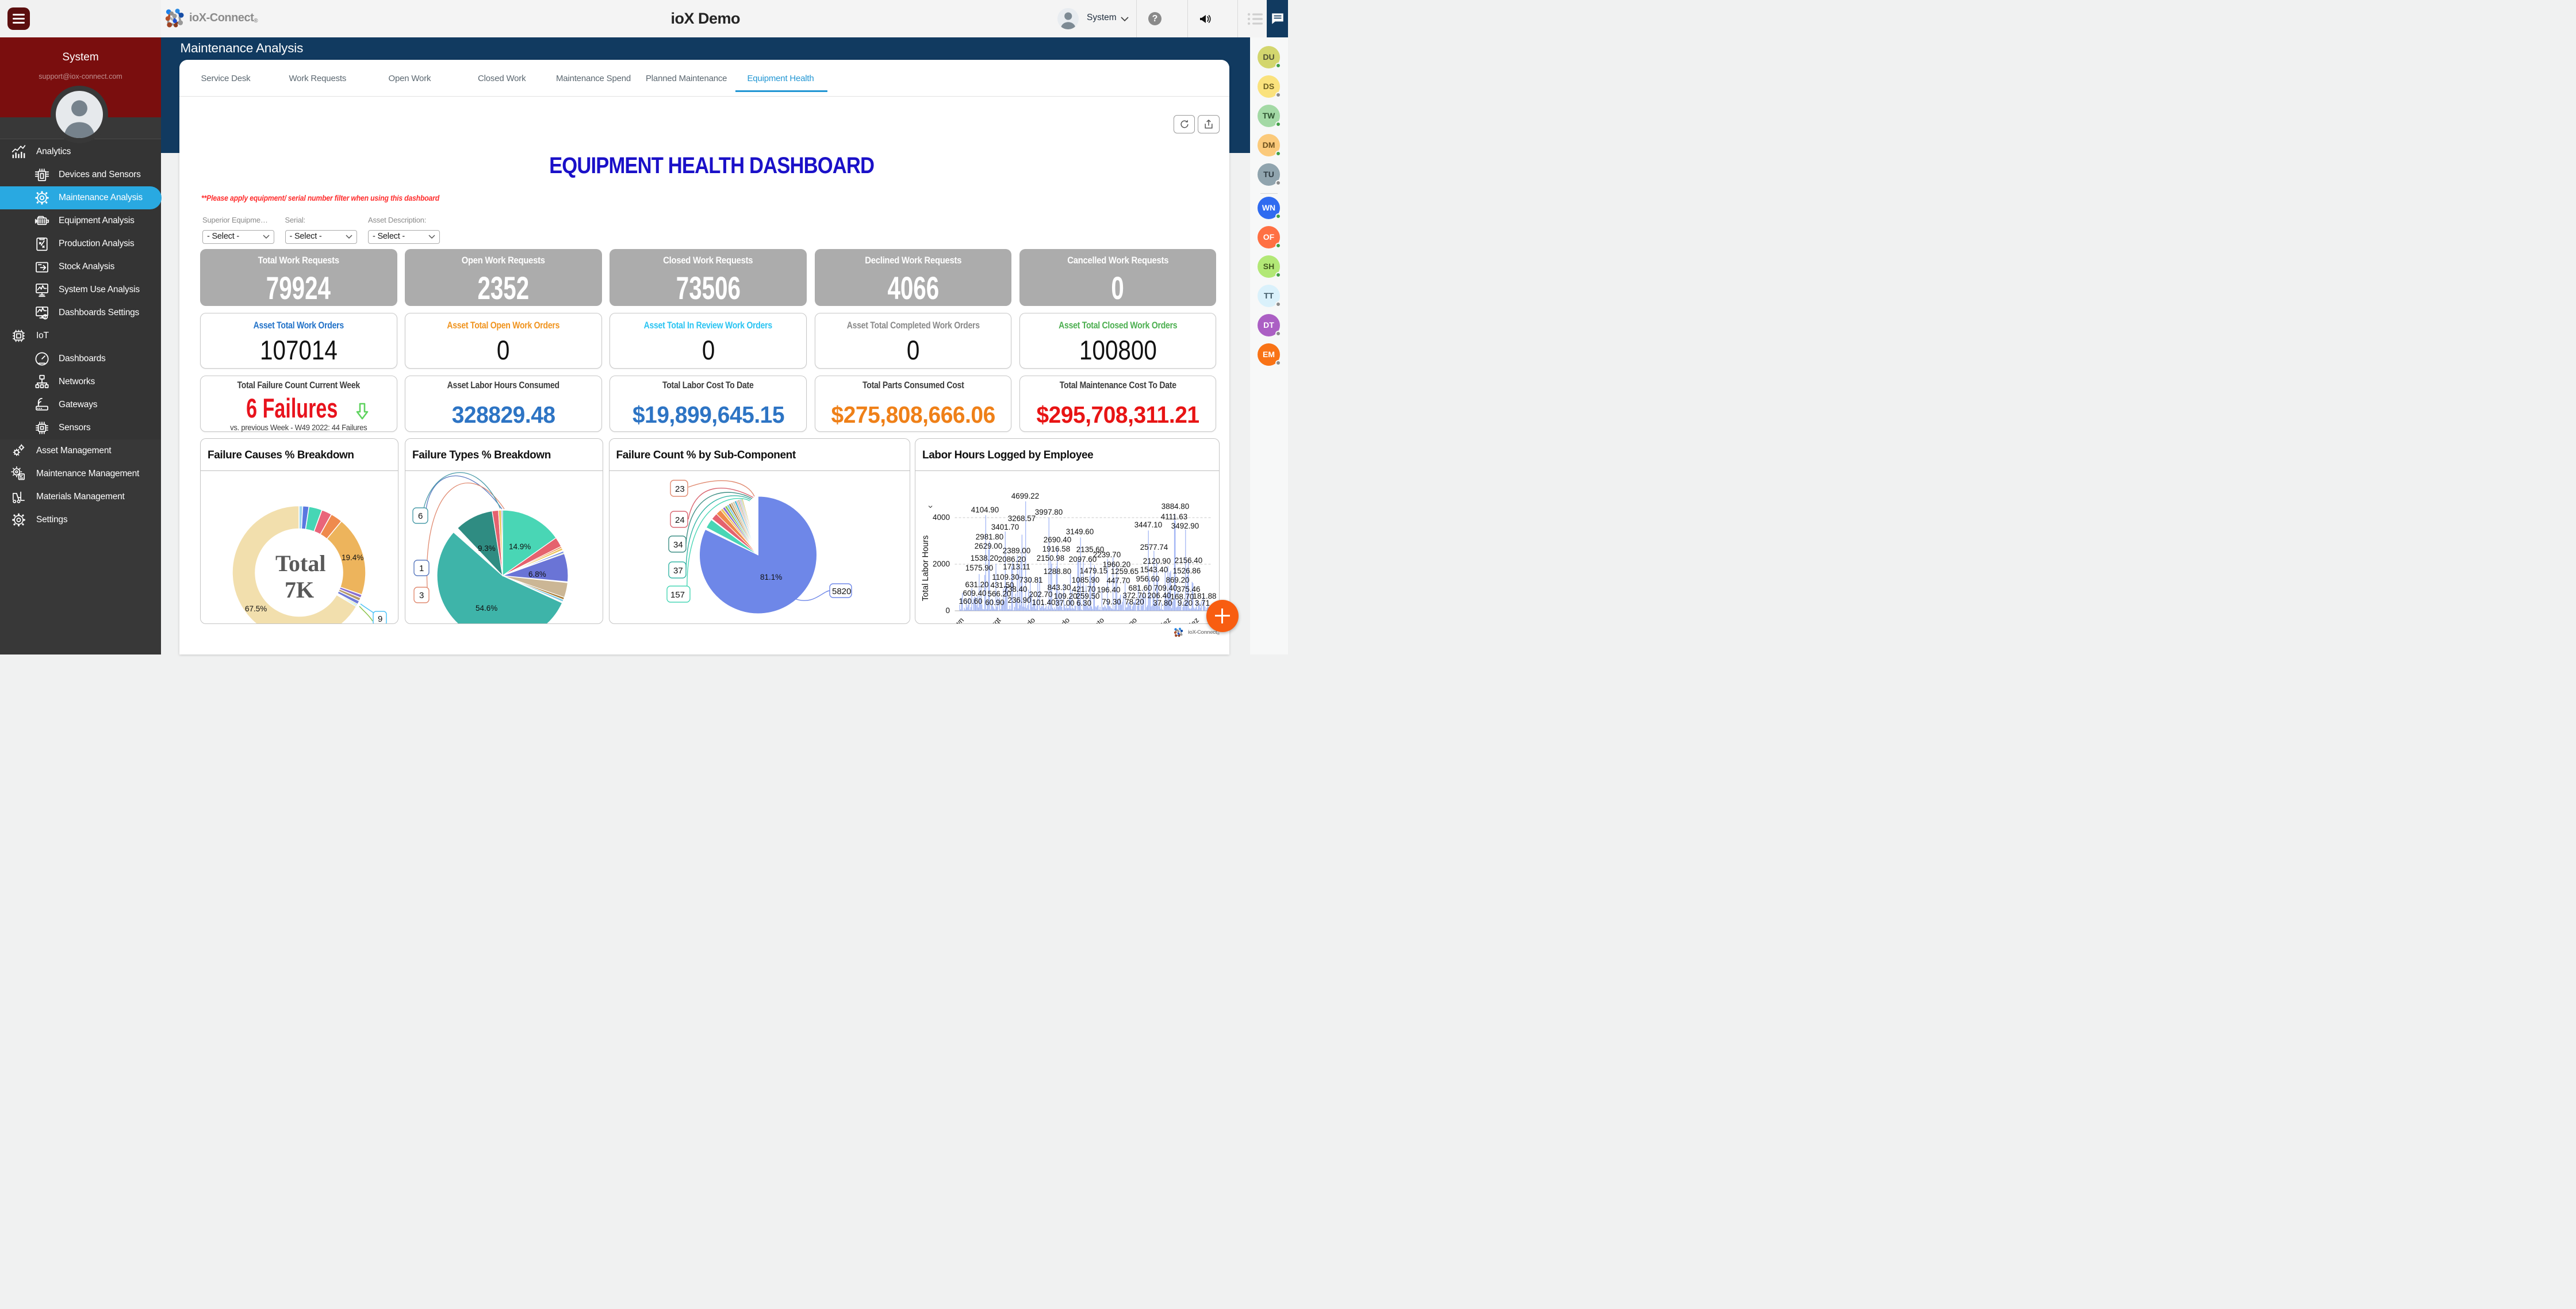  What do you see at coordinates (1063, 619) in the screenshot?
I see `svg-text: ado` at bounding box center [1063, 619].